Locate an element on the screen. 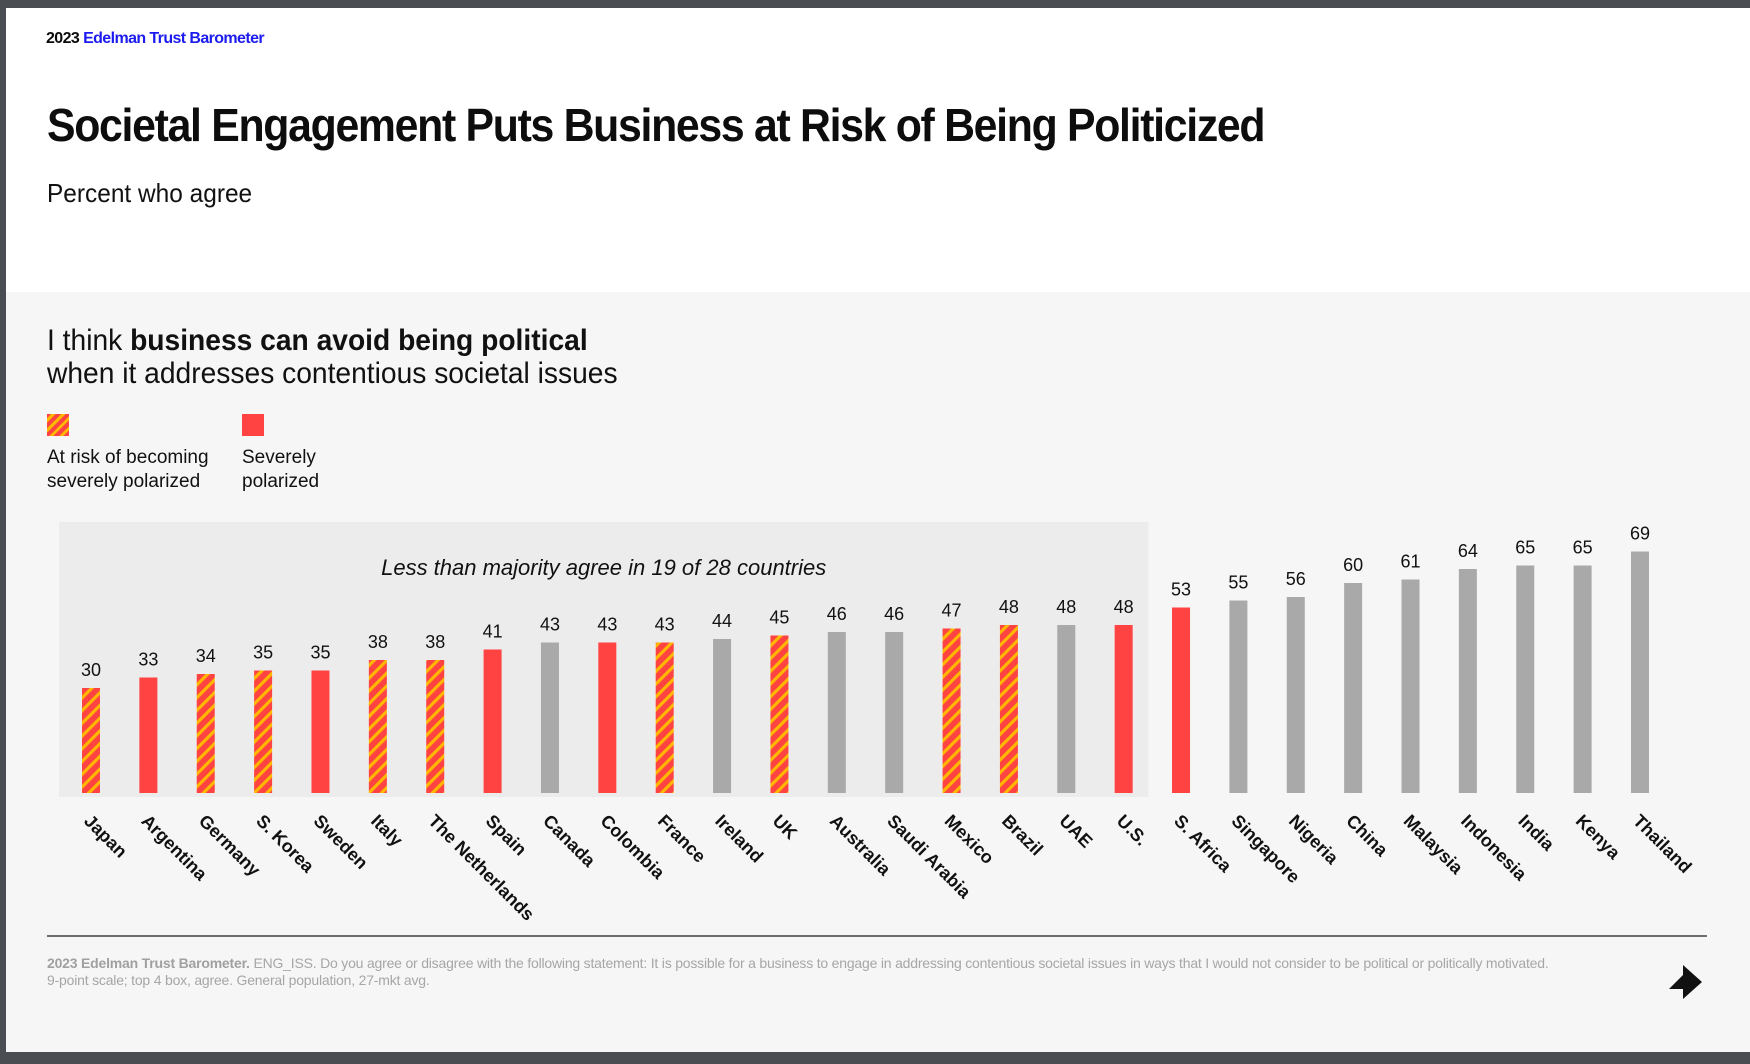 This screenshot has width=1750, height=1064. brand-year: 2023 is located at coordinates (63, 38).